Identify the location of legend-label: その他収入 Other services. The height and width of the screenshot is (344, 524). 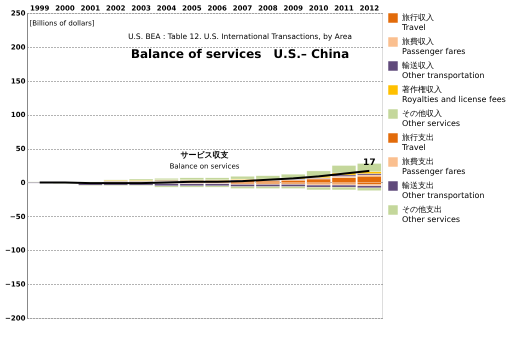
(431, 118).